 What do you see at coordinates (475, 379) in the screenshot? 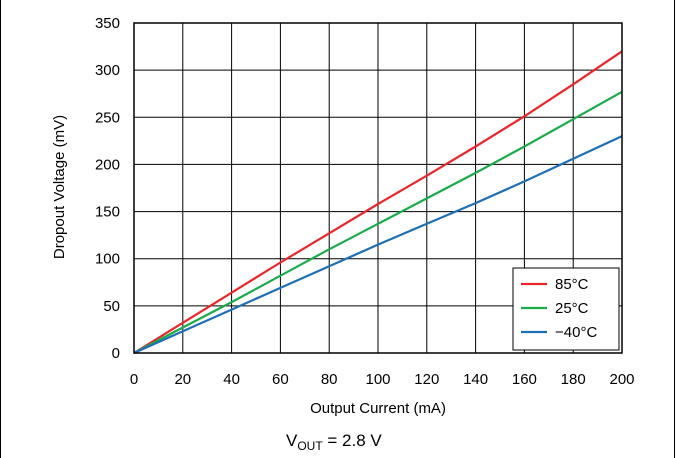
I see `x-tick-label: 140` at bounding box center [475, 379].